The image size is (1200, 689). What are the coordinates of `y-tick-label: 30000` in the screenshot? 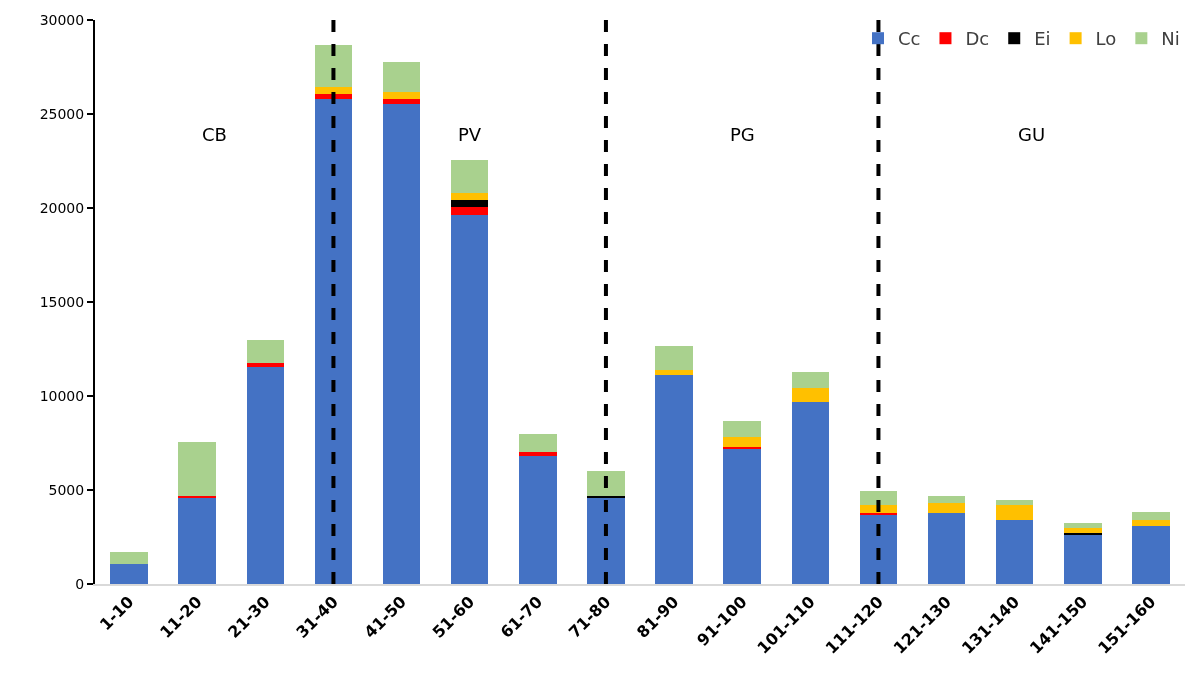 It's located at (62, 19).